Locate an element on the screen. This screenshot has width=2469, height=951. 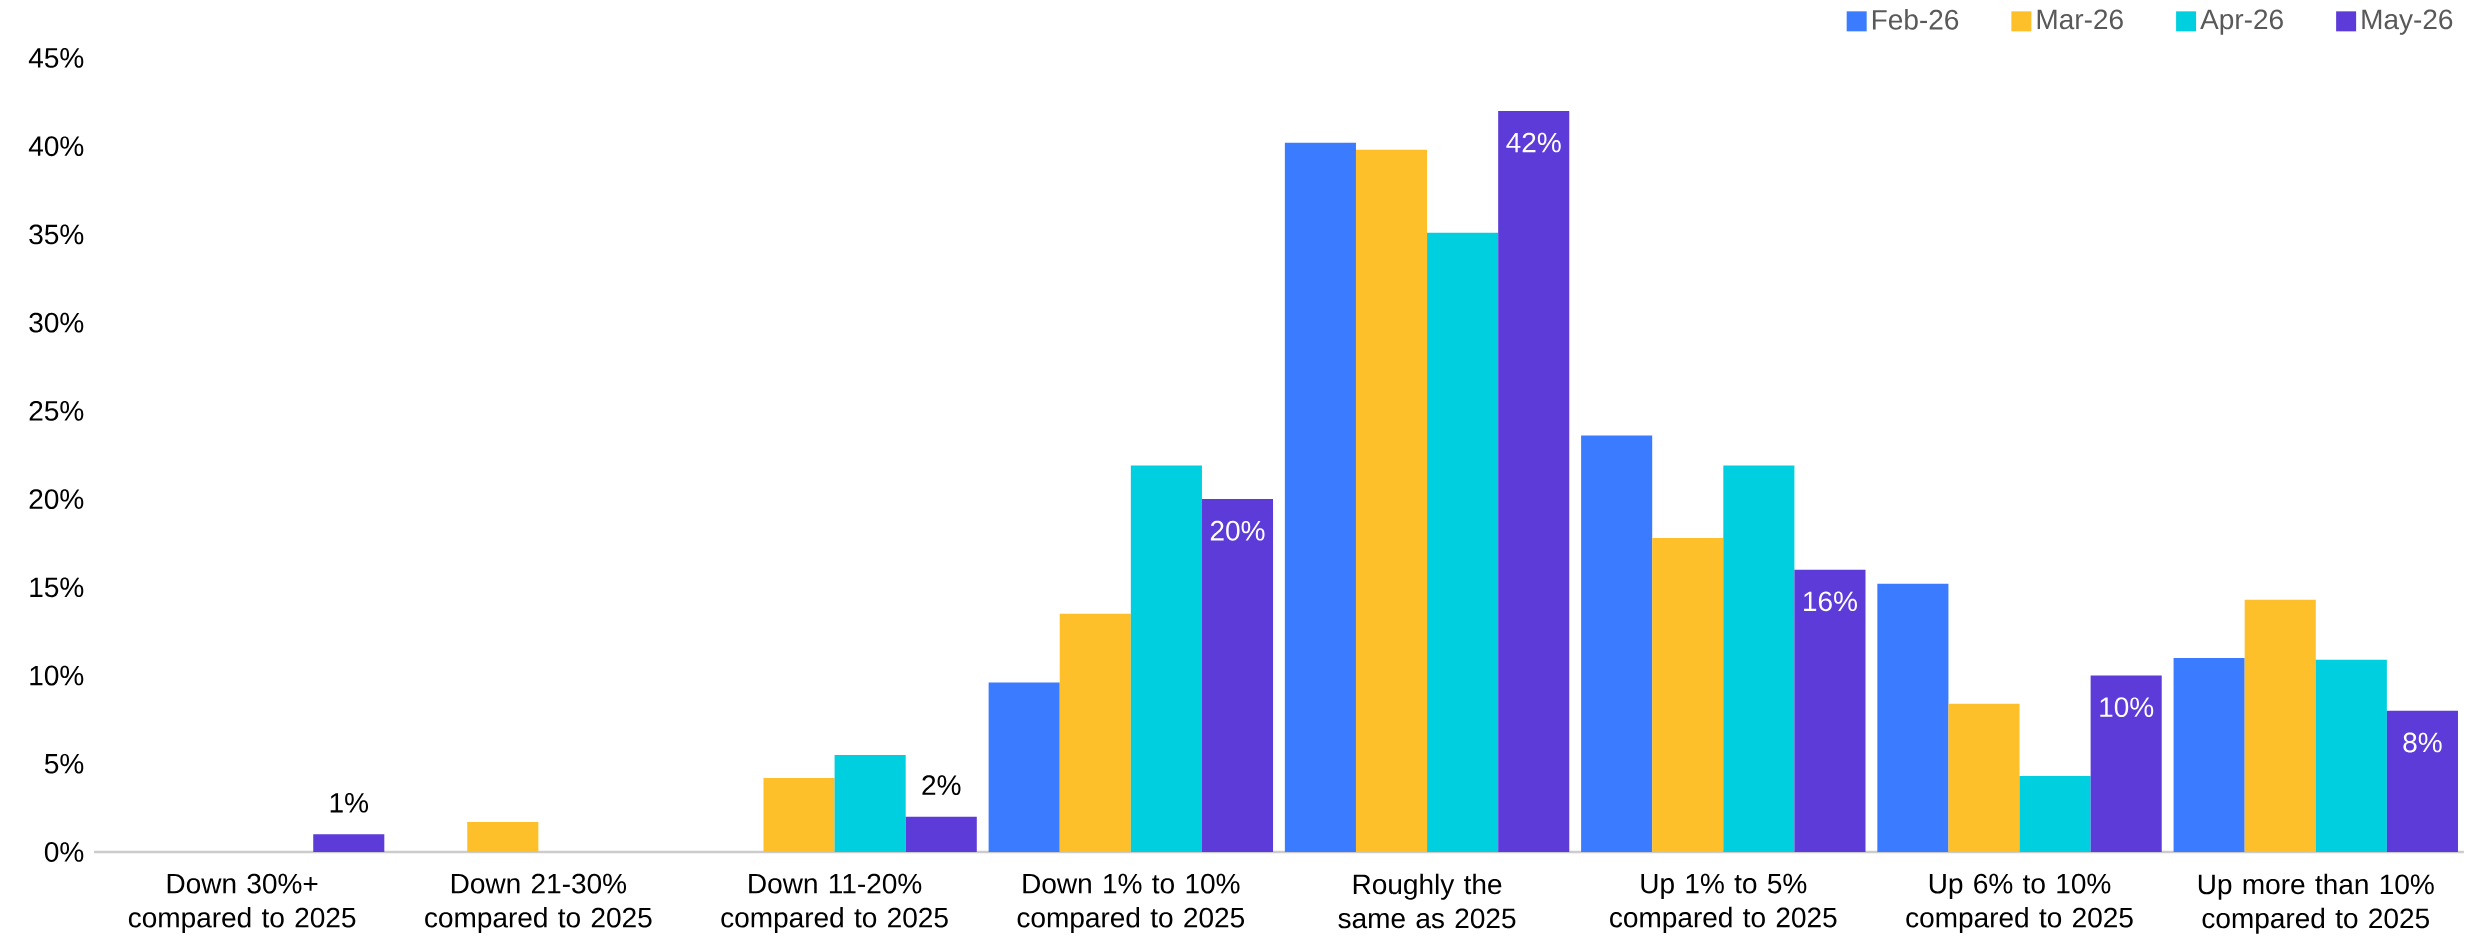
data-label: 2% is located at coordinates (941, 785).